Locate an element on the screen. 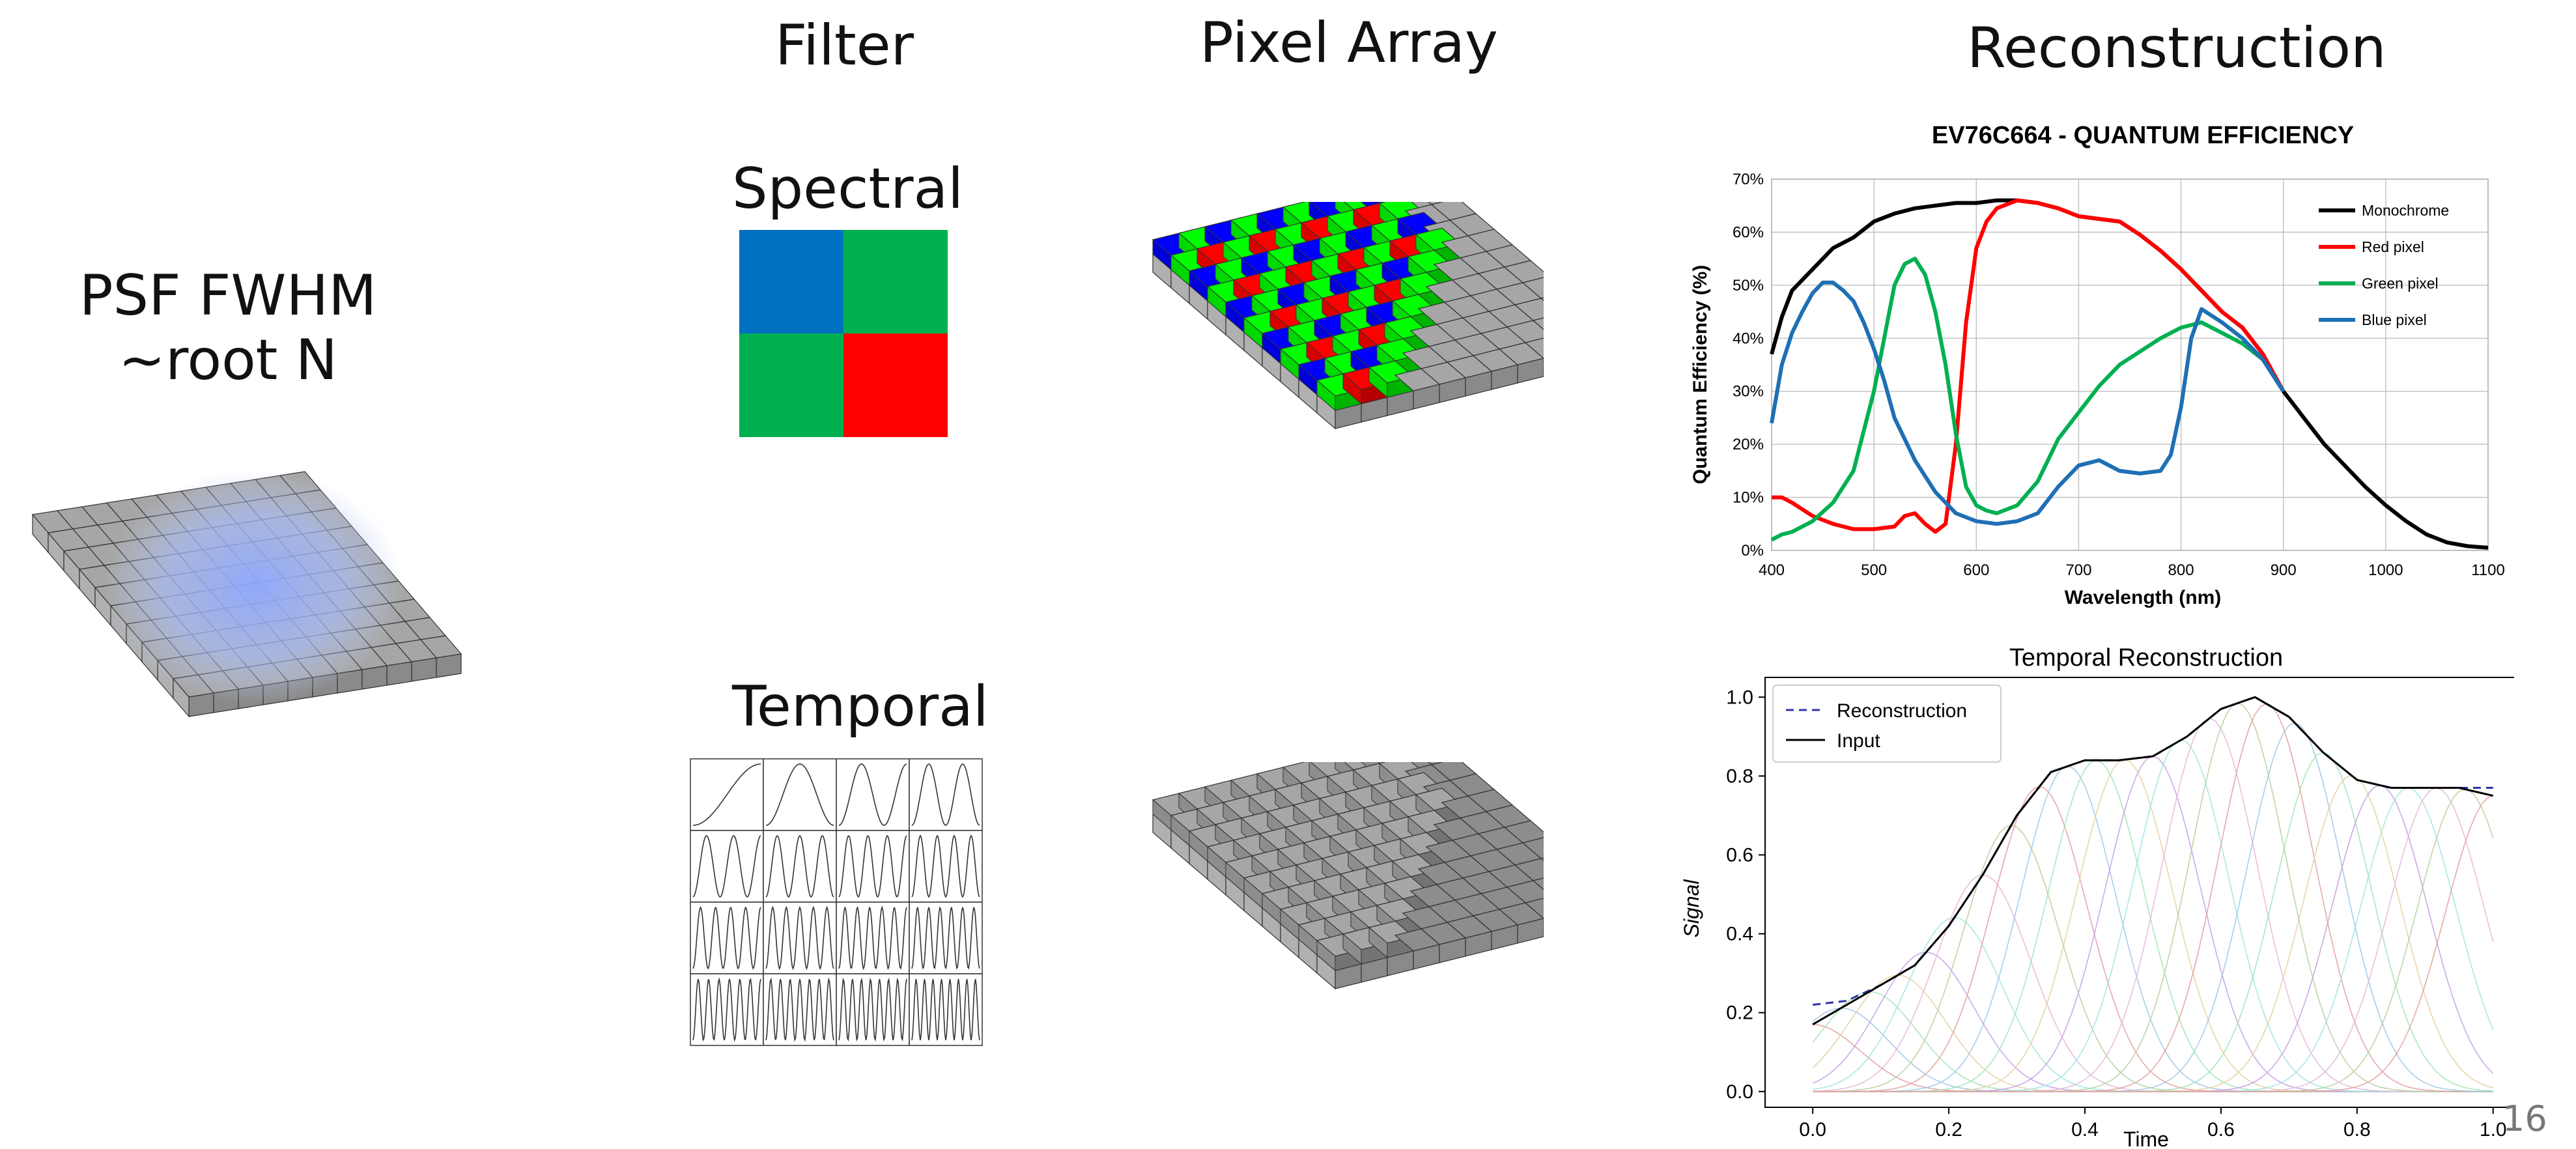 This screenshot has width=2576, height=1149. bayer-pixel-array is located at coordinates (1348, 316).